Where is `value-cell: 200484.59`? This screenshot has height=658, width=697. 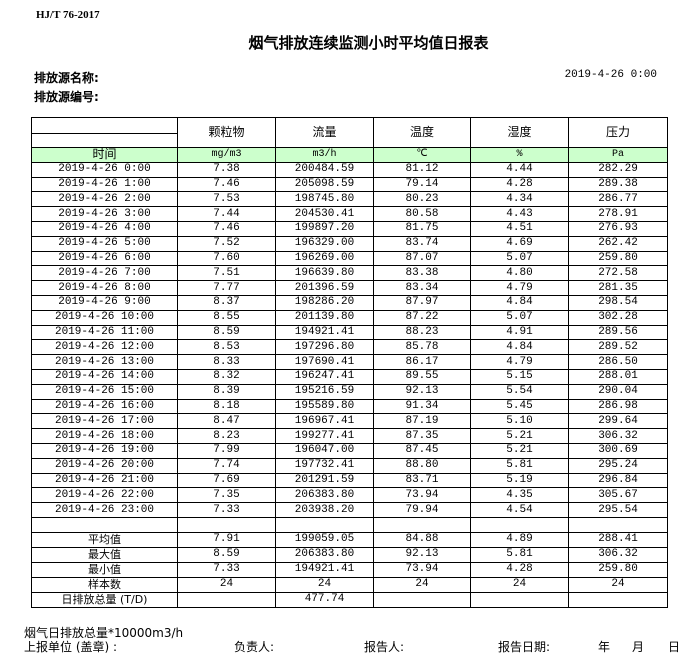 value-cell: 200484.59 is located at coordinates (324, 169).